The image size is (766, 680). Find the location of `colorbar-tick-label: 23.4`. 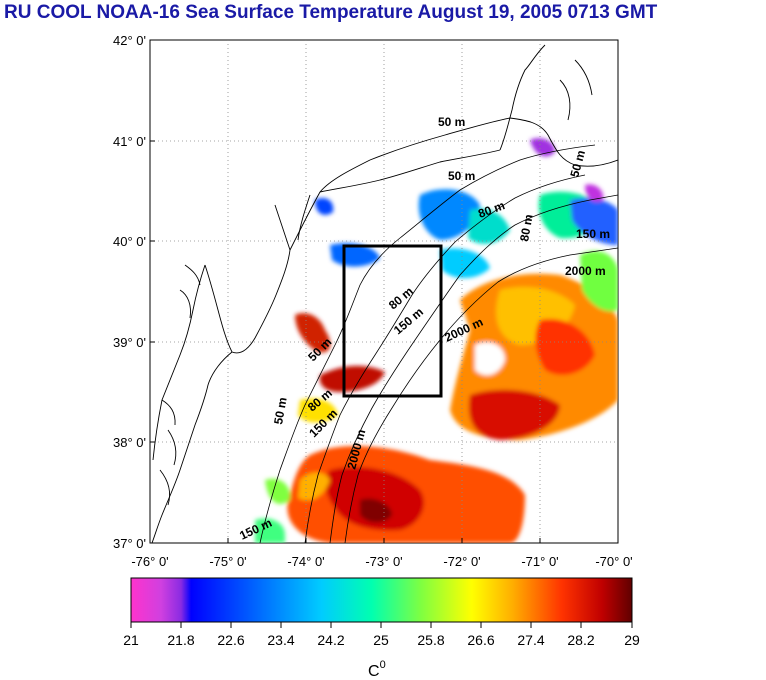

colorbar-tick-label: 23.4 is located at coordinates (280, 640).